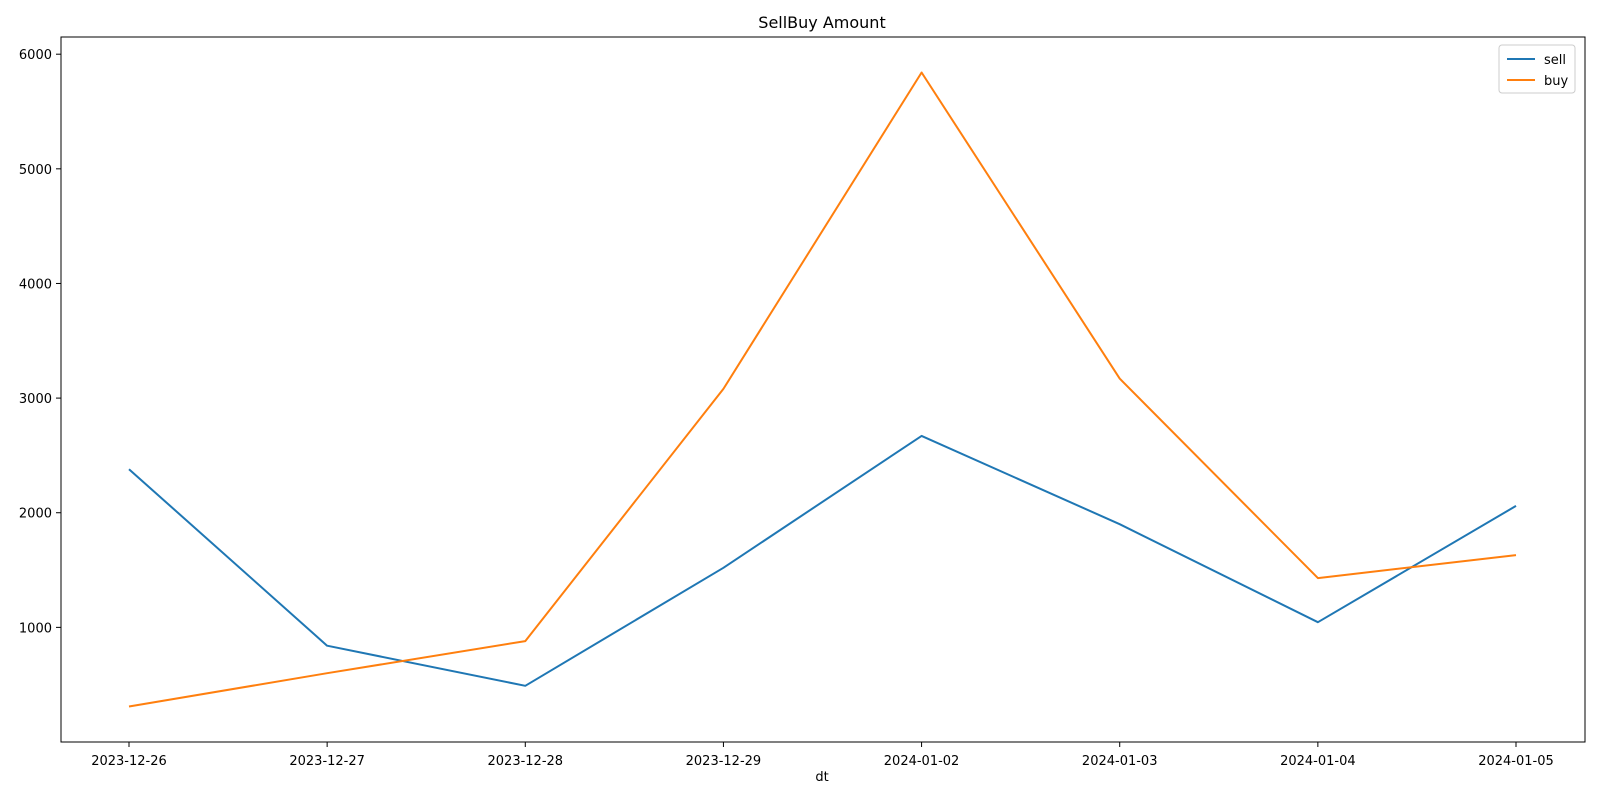  I want to click on x-tick-label: 2023-12-28, so click(526, 761).